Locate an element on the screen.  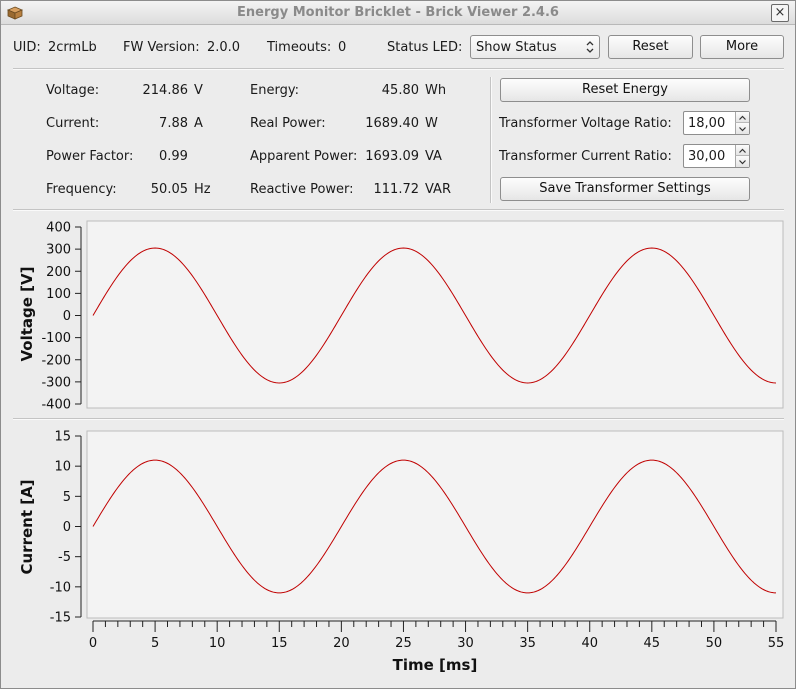
x-tick-label: 15 is located at coordinates (279, 643).